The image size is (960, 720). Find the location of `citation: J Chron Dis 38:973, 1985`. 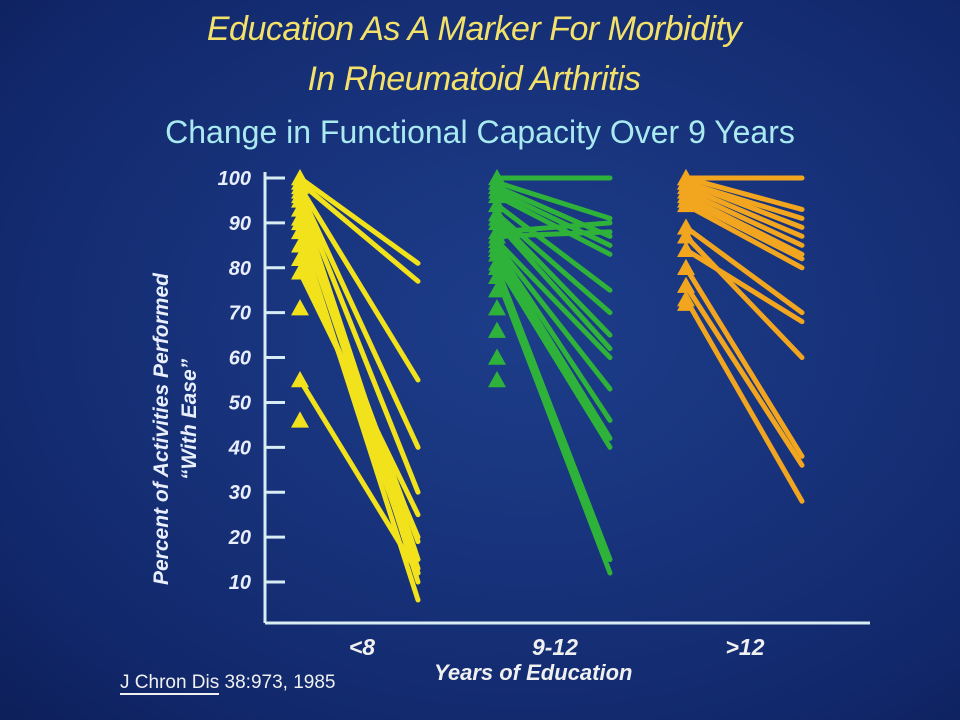

citation: J Chron Dis 38:973, 1985 is located at coordinates (228, 683).